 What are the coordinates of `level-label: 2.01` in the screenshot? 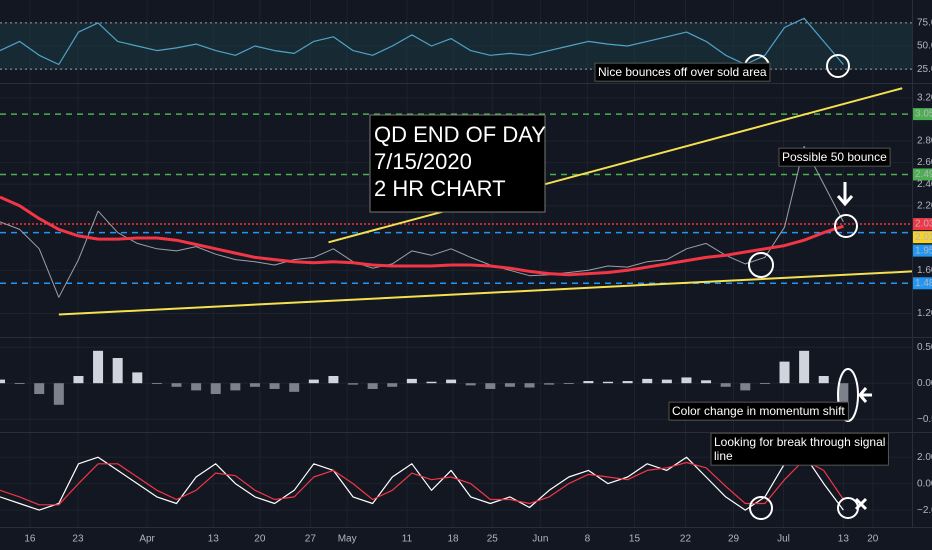 It's located at (923, 237).